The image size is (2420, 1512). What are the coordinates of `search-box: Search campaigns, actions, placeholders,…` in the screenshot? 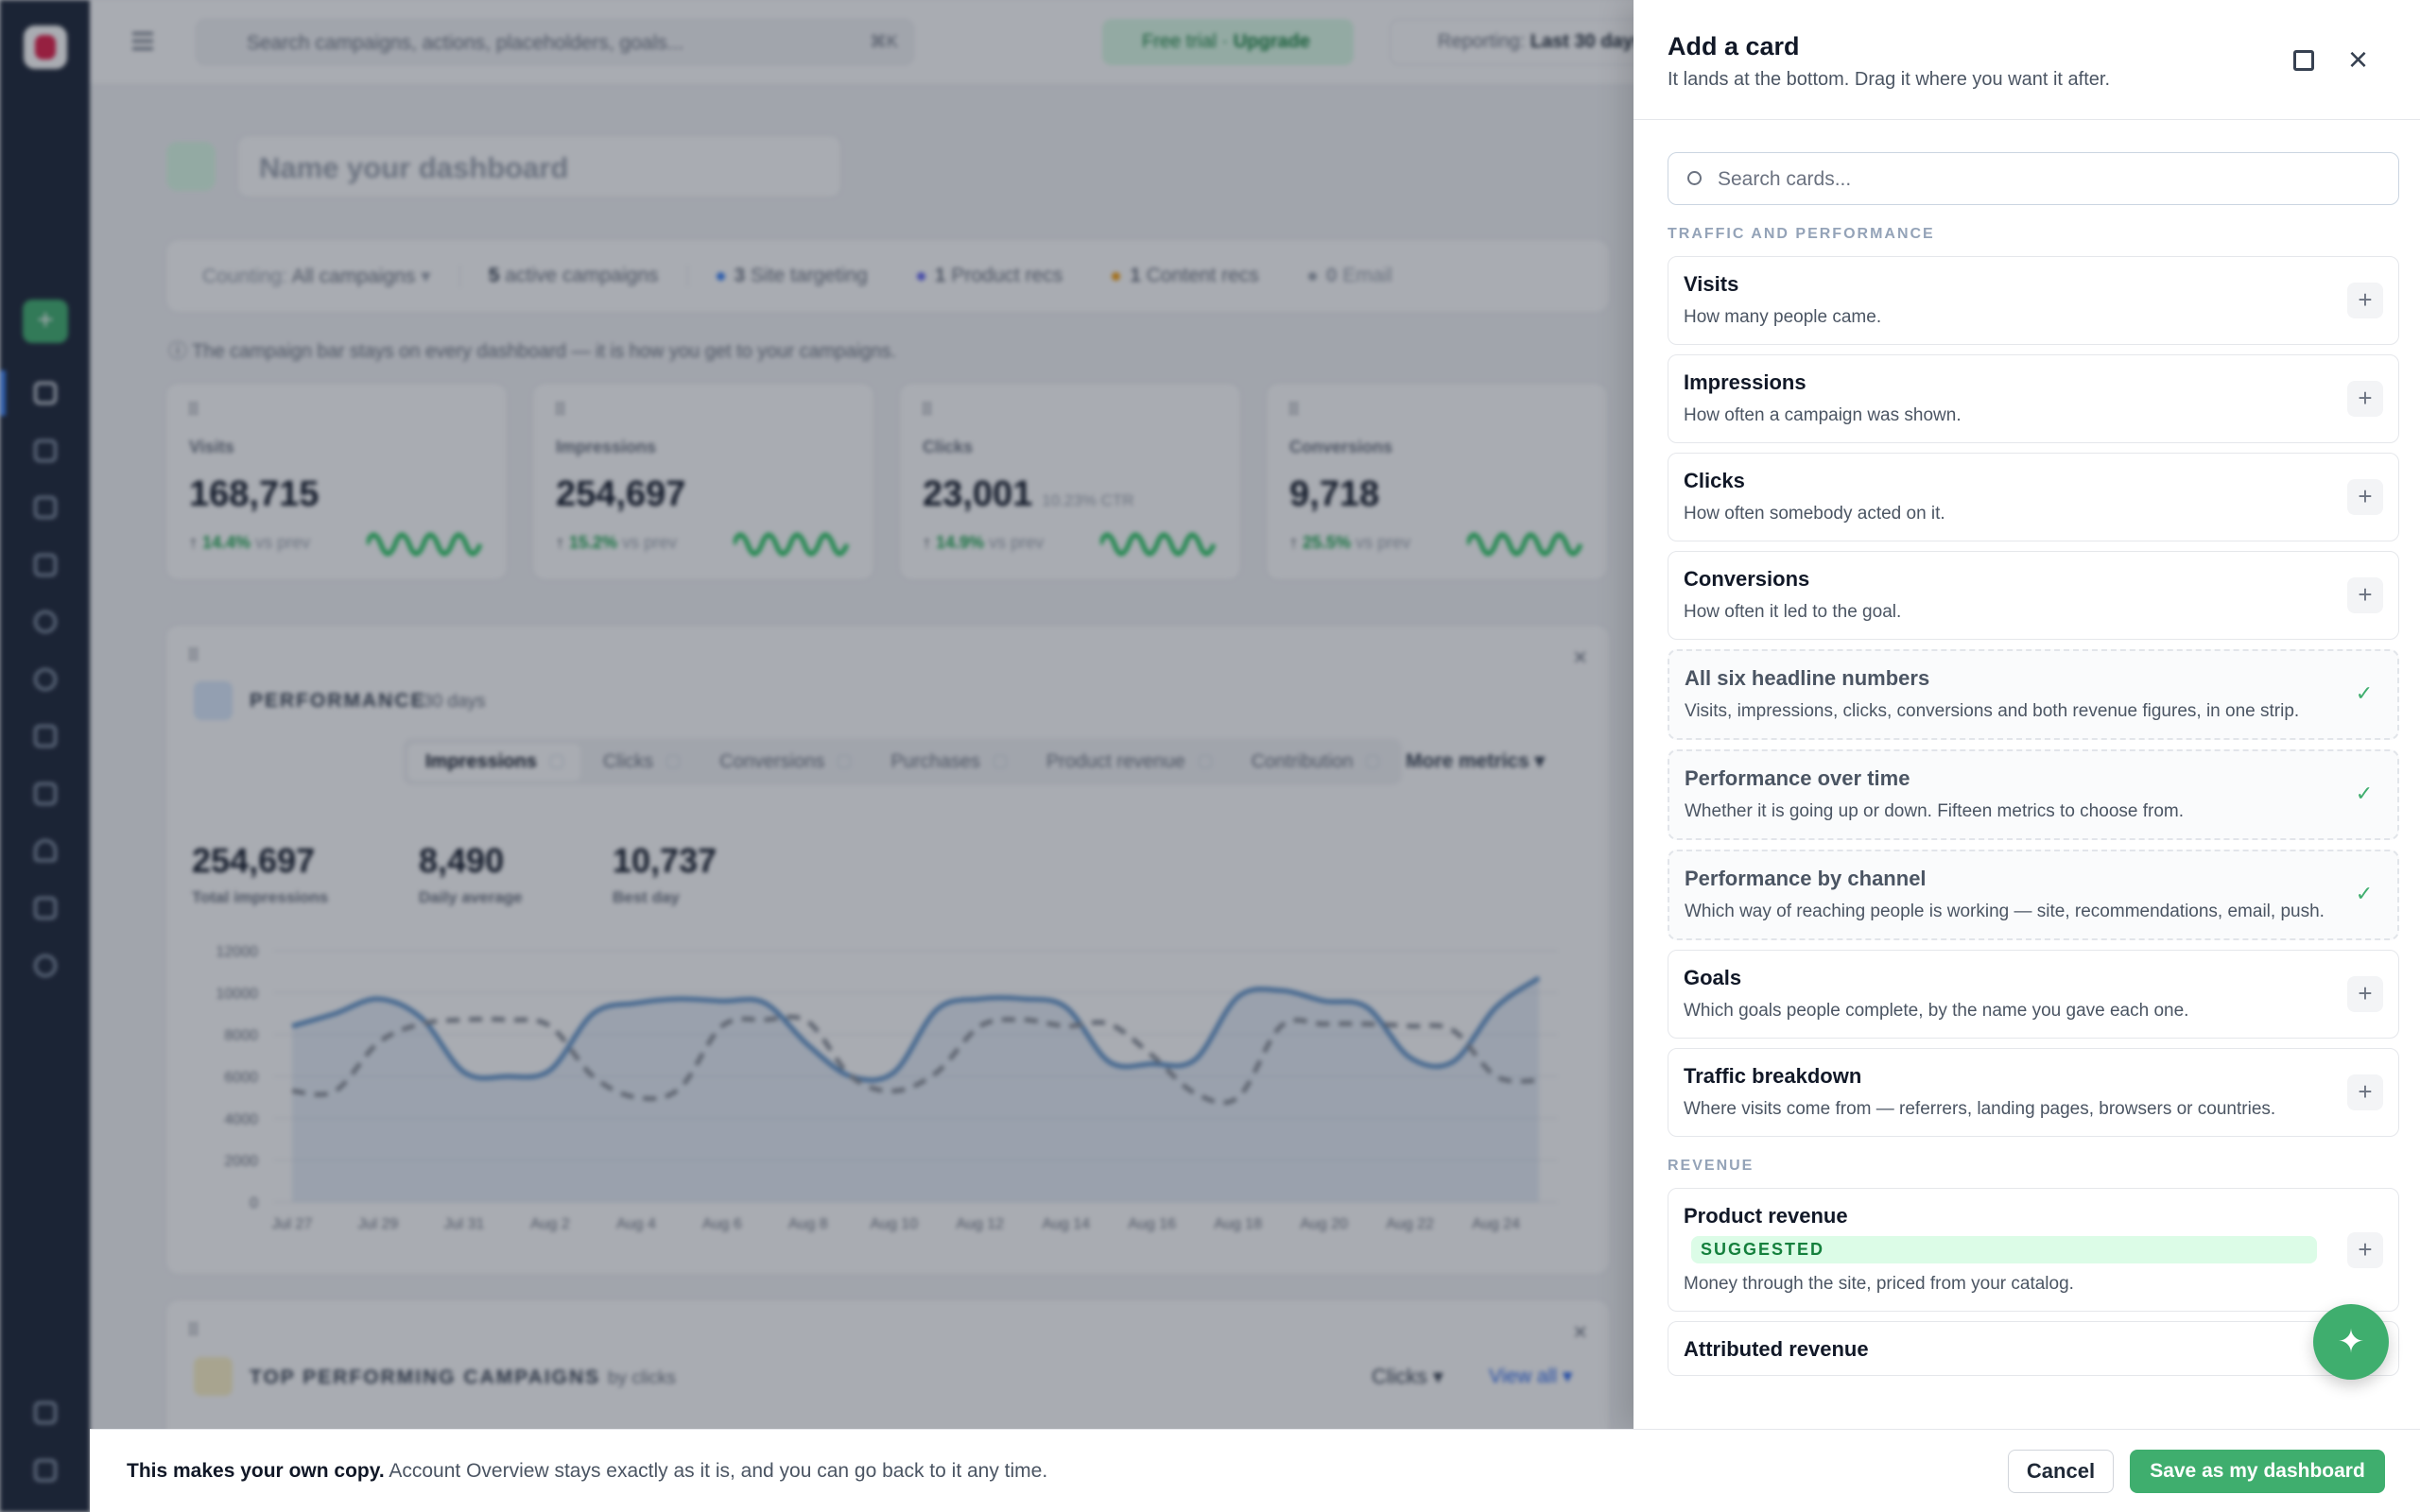 It's located at (555, 42).